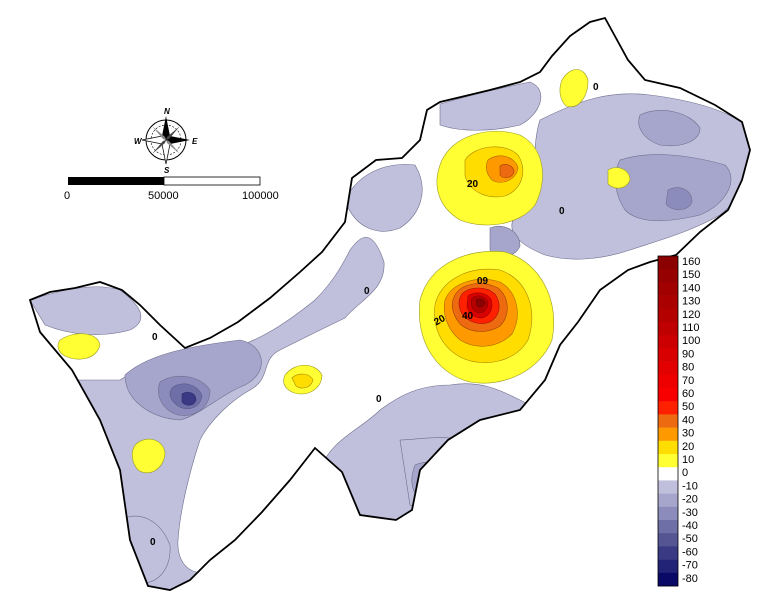 This screenshot has height=611, width=775. Describe the element at coordinates (691, 341) in the screenshot. I see `legend-label: 100` at that location.